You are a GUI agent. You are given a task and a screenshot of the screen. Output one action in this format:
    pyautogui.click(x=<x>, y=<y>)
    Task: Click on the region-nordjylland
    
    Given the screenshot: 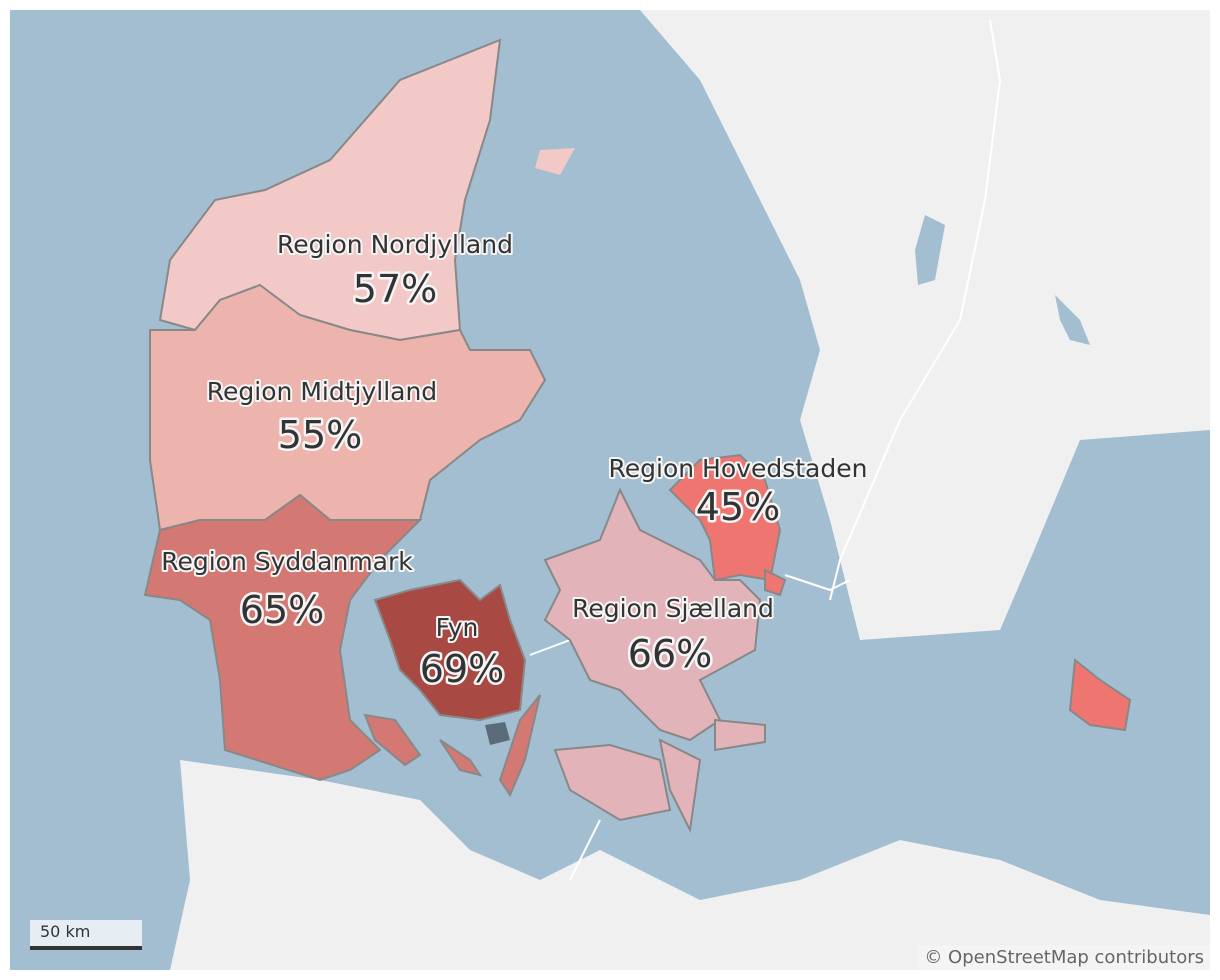 What is the action you would take?
    pyautogui.click(x=330, y=190)
    